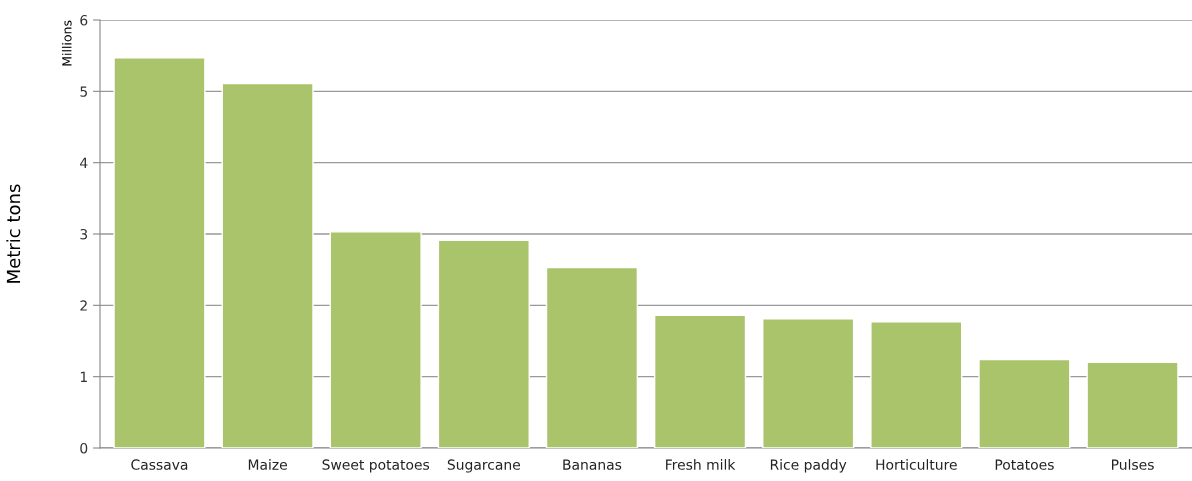 The image size is (1192, 481). Describe the element at coordinates (592, 464) in the screenshot. I see `x-tick-label: Bananas` at that location.